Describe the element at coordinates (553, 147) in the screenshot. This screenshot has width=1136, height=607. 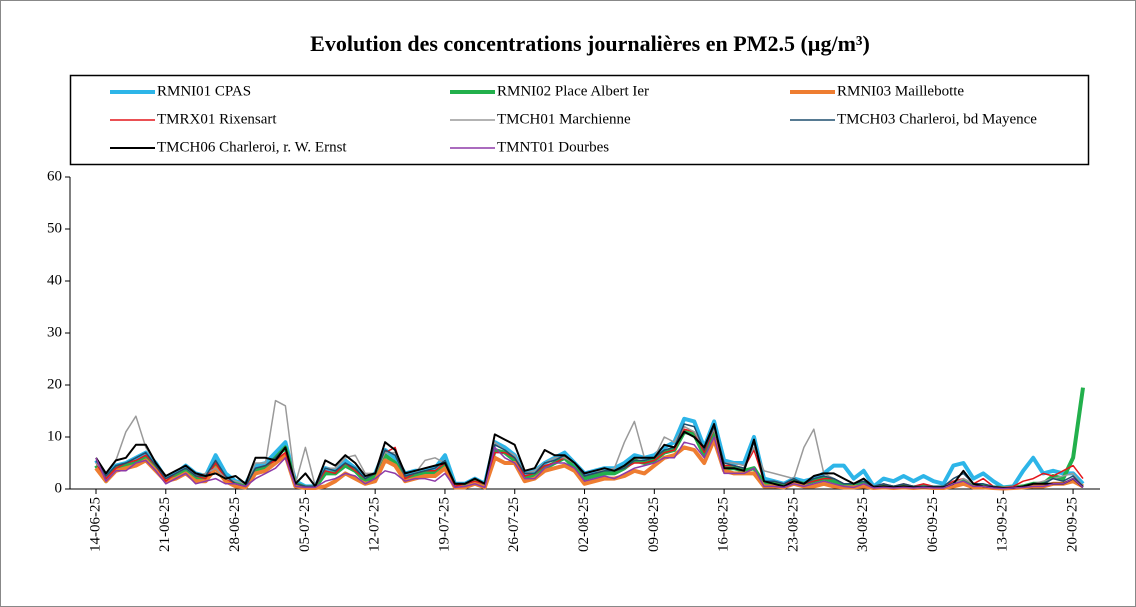
I see `legend-label: TMNT01 Dourbes` at that location.